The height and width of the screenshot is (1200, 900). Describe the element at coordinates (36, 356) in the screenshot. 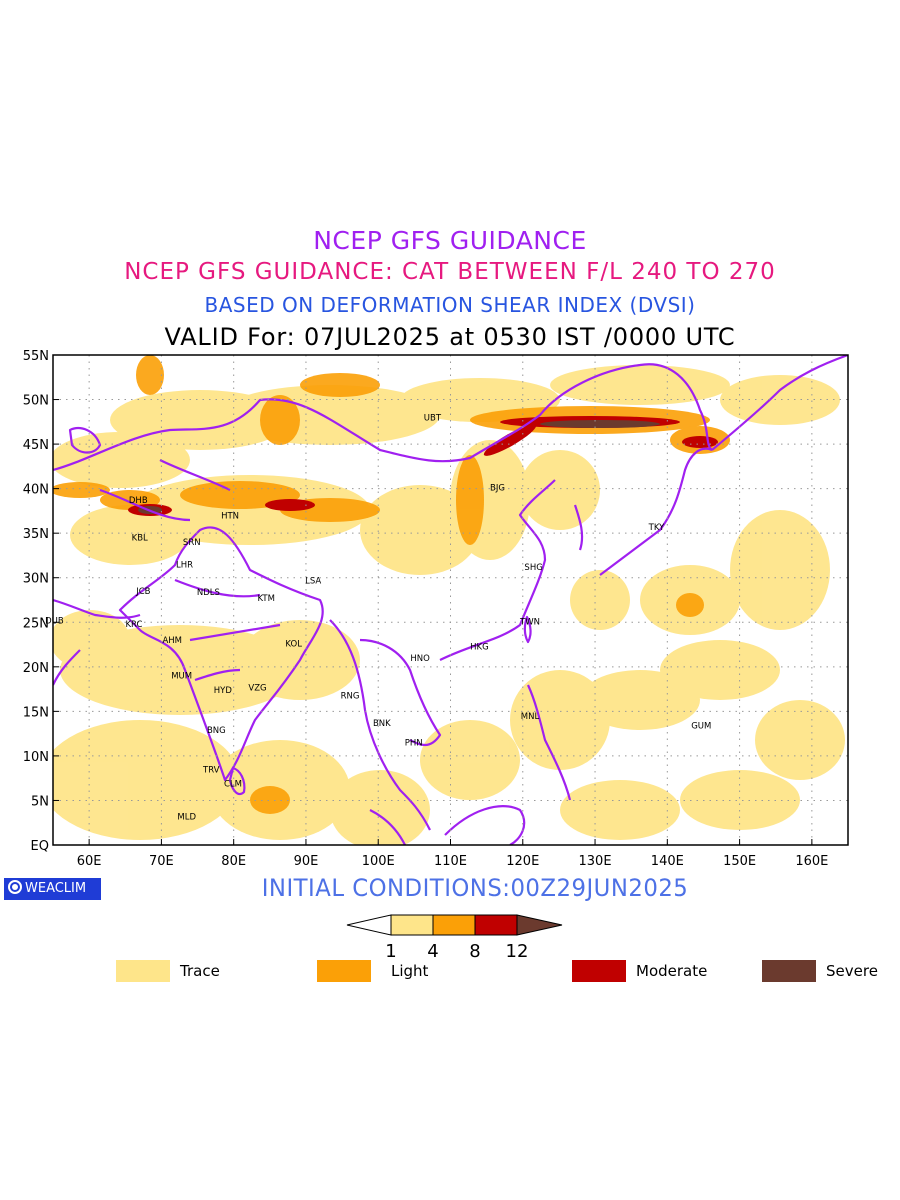

I see `lat-tick-label: 55N` at that location.